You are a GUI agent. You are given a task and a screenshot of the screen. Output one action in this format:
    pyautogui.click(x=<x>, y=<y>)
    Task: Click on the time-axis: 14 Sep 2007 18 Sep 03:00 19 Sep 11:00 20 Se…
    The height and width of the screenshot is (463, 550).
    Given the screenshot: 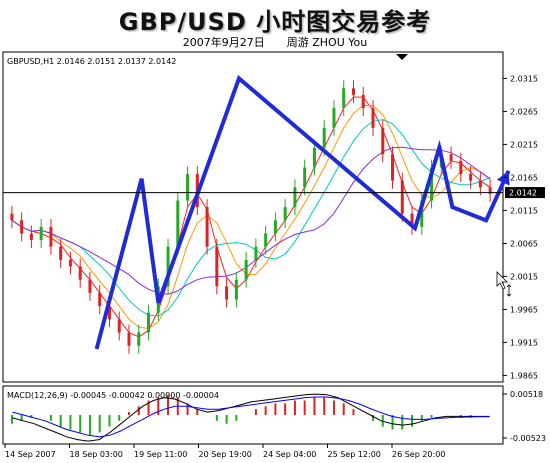 What is the action you would take?
    pyautogui.click(x=224, y=451)
    